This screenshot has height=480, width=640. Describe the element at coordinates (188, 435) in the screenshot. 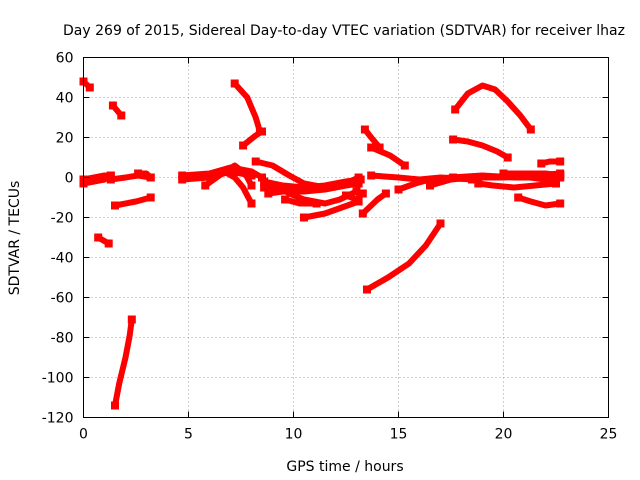

I see `x-tick-label: 5` at that location.